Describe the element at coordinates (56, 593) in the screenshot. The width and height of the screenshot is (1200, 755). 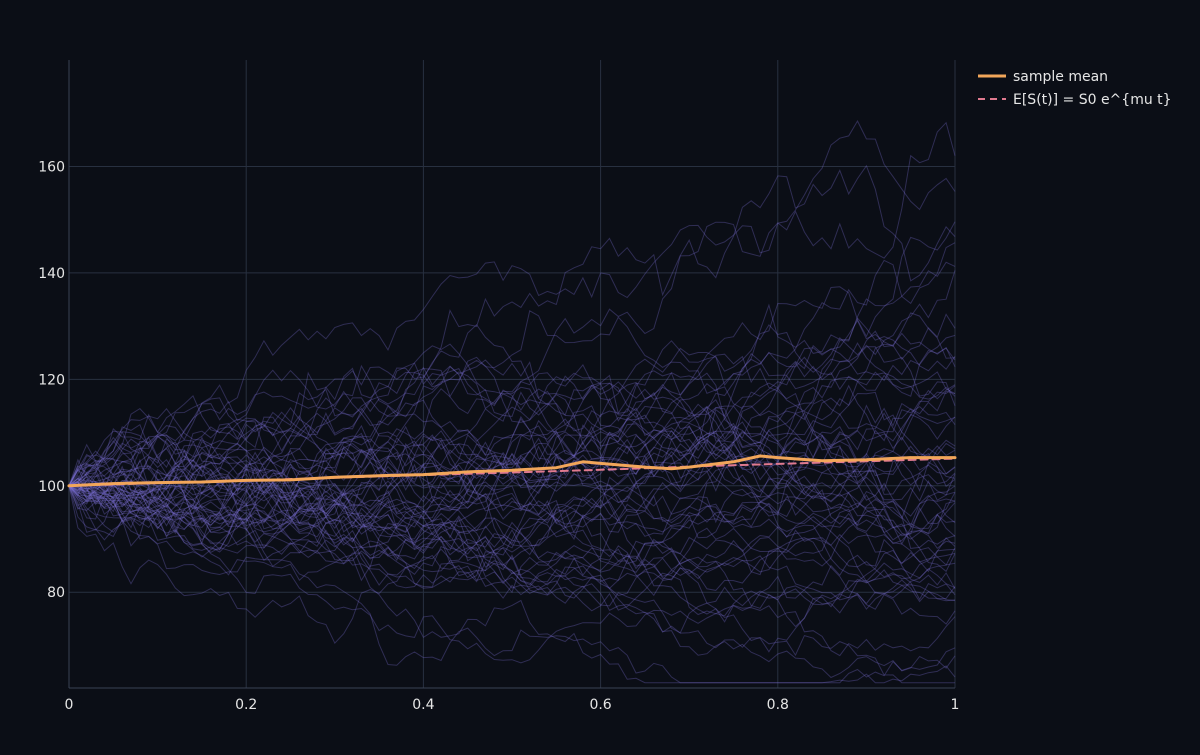
I see `y-tick-label: 80` at that location.